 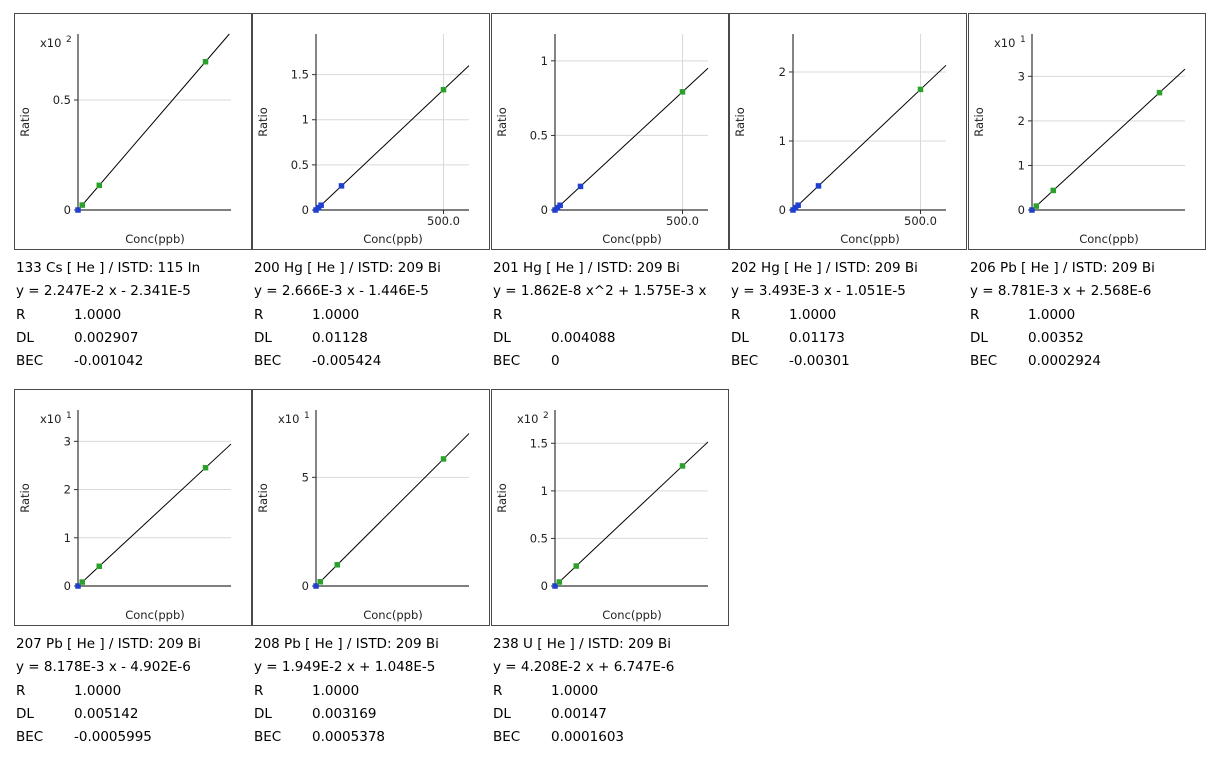 I want to click on calibration-plot: 0 5 x10 1 Conc(ppb) Ratio, so click(x=371, y=507).